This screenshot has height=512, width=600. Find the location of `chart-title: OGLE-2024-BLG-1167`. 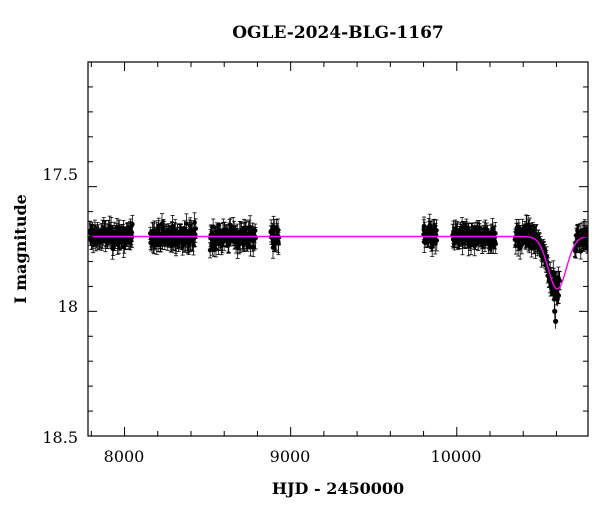

chart-title: OGLE-2024-BLG-1167 is located at coordinates (338, 33).